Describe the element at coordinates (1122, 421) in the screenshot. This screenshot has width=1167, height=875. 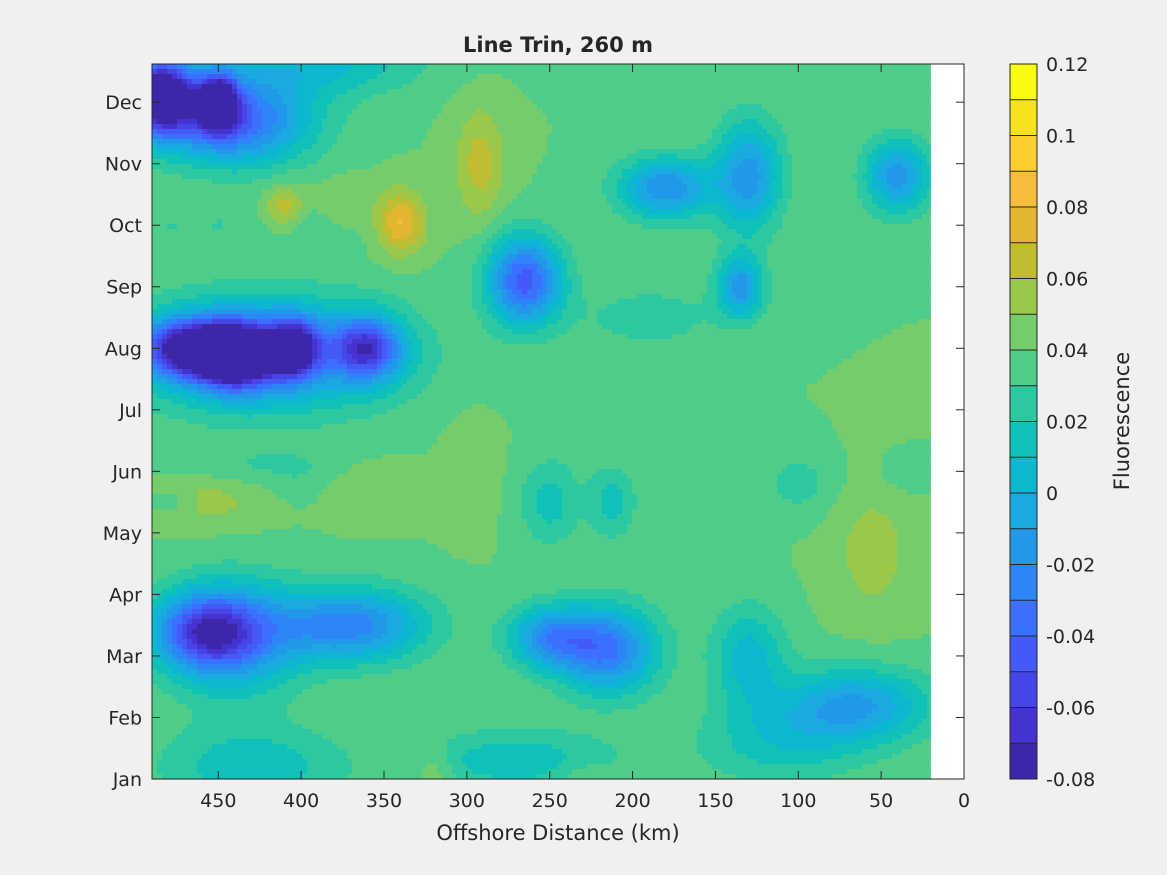
I see `colorbar-label: Fluorescence` at that location.